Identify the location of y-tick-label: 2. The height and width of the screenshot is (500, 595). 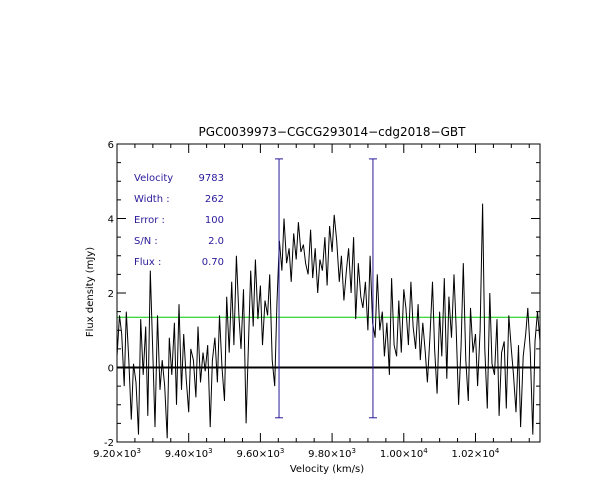
(111, 294).